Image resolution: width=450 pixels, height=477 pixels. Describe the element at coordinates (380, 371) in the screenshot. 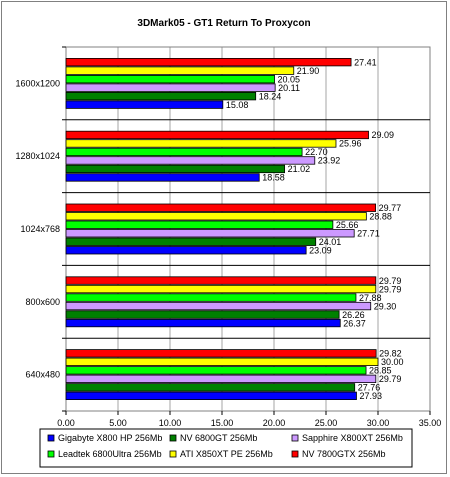

I see `data-label: 28.85` at that location.